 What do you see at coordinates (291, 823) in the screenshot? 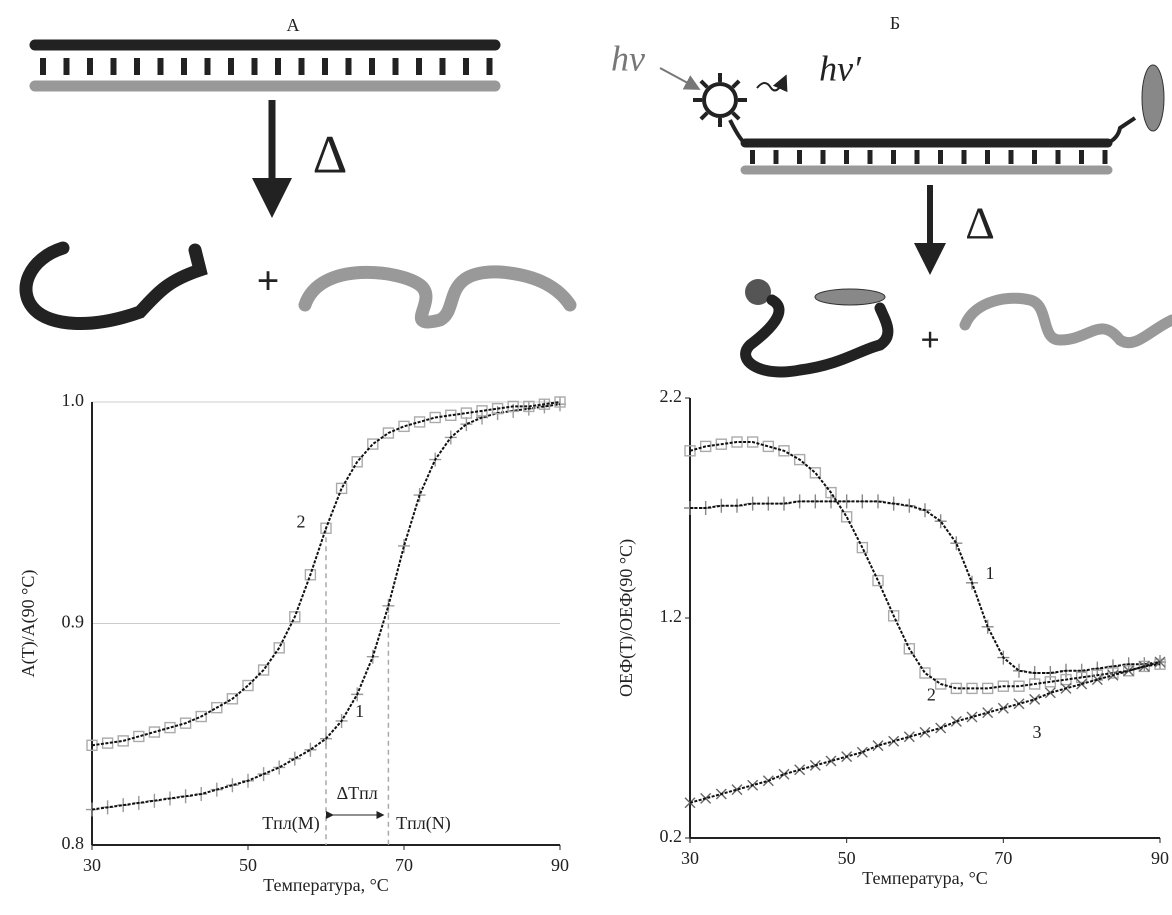
I see `melting-label: Tпл(M)` at bounding box center [291, 823].